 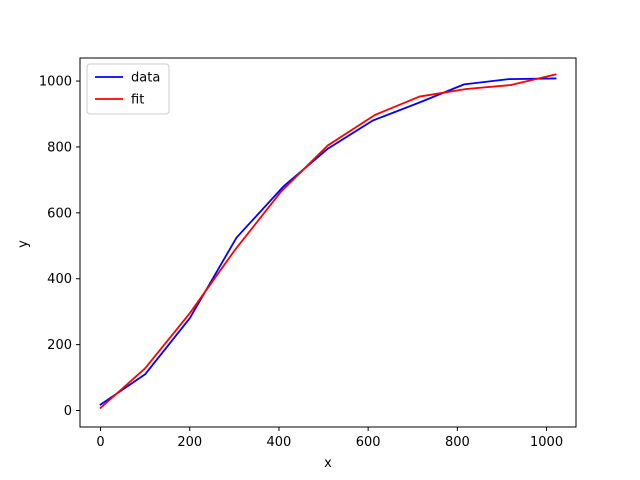 I want to click on x-tick-label: 600, so click(x=368, y=442).